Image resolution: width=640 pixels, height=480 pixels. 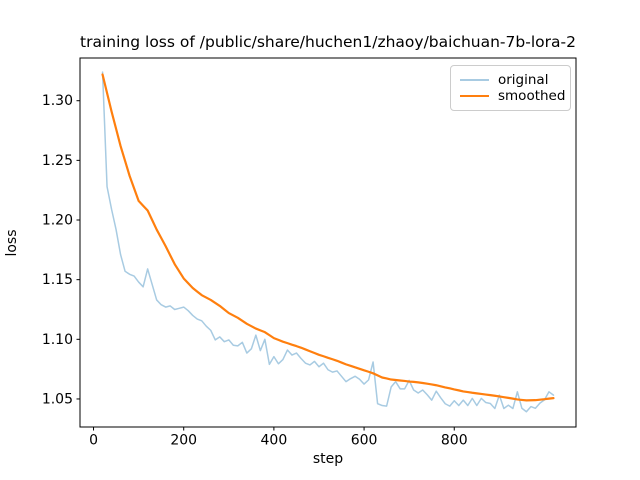 I want to click on original-line-swatch, so click(x=474, y=80).